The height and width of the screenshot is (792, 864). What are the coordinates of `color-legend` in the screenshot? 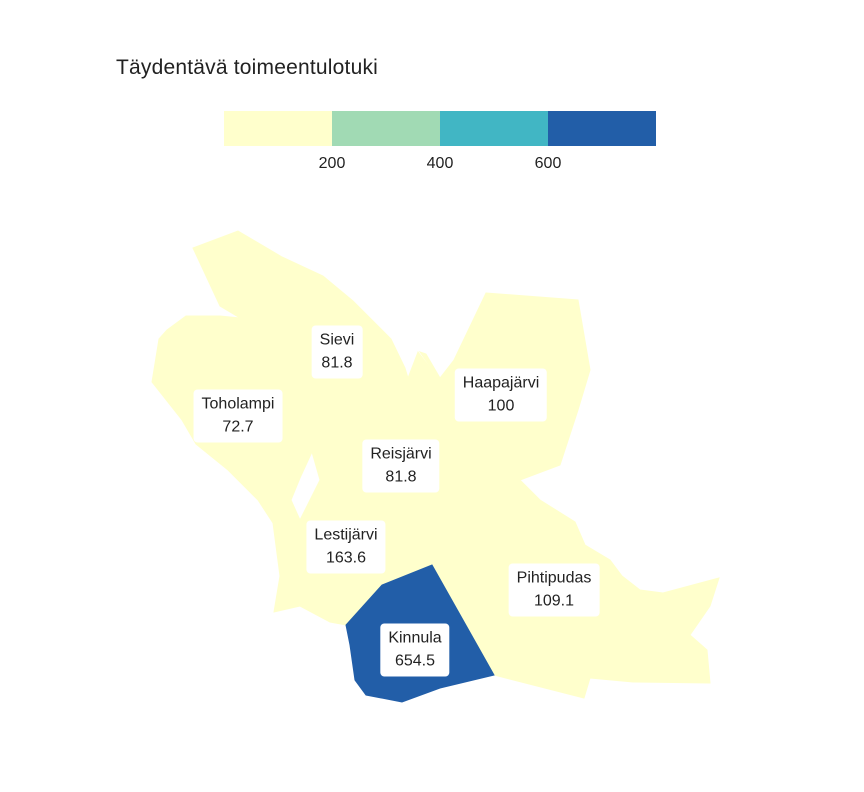 It's located at (440, 128).